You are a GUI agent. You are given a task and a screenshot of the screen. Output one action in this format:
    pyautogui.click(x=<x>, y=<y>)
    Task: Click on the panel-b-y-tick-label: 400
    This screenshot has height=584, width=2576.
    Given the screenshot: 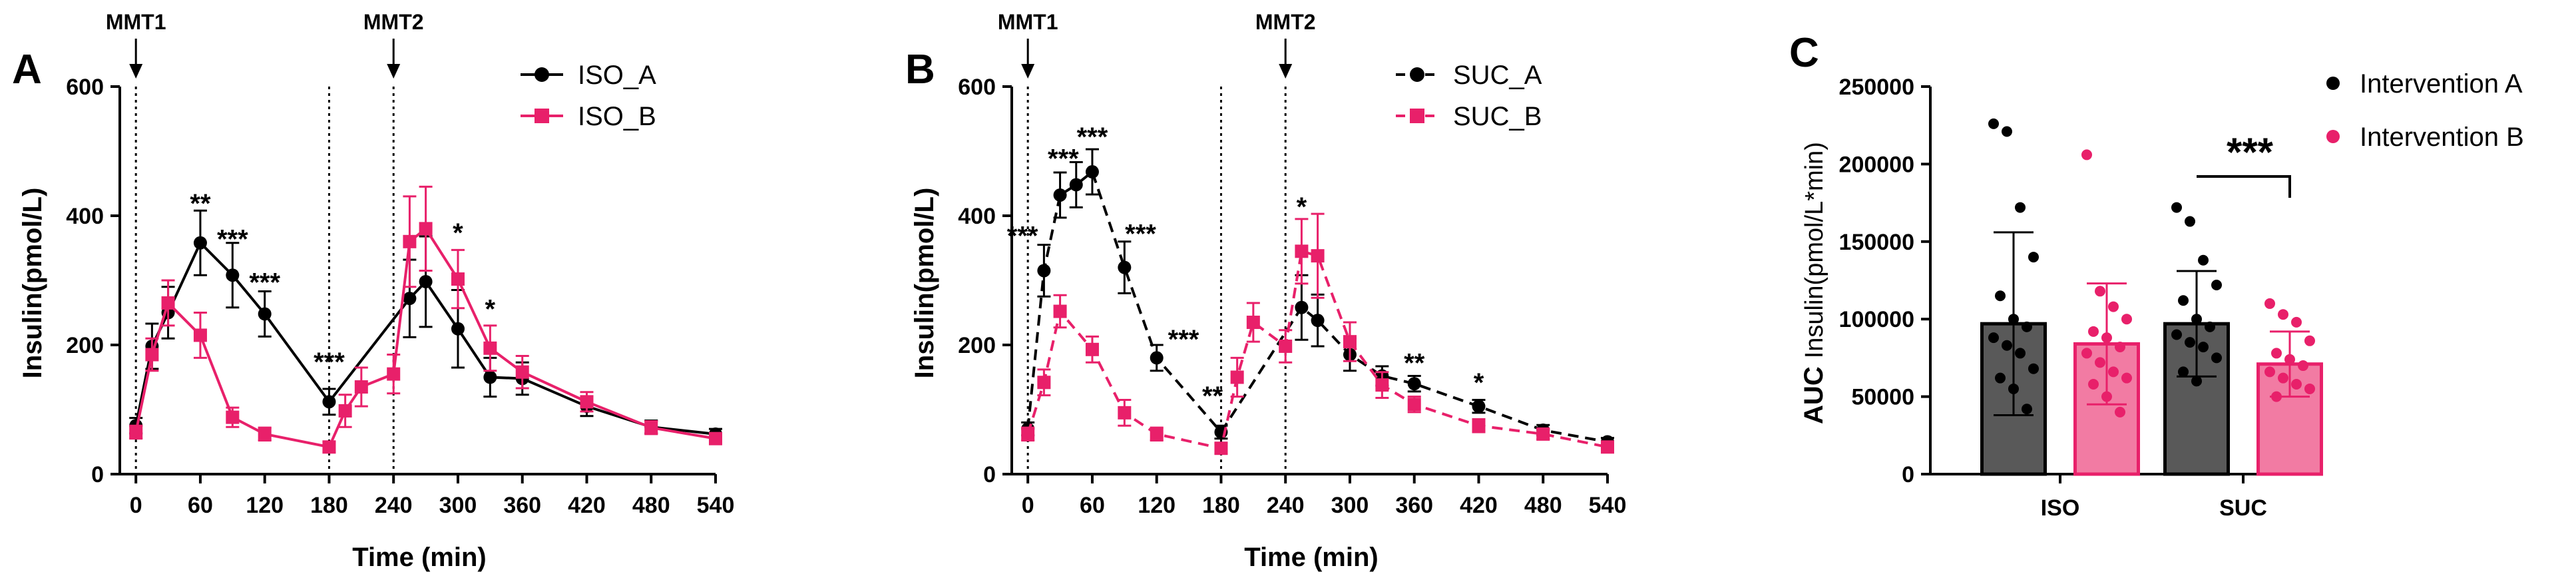 What is the action you would take?
    pyautogui.click(x=977, y=216)
    